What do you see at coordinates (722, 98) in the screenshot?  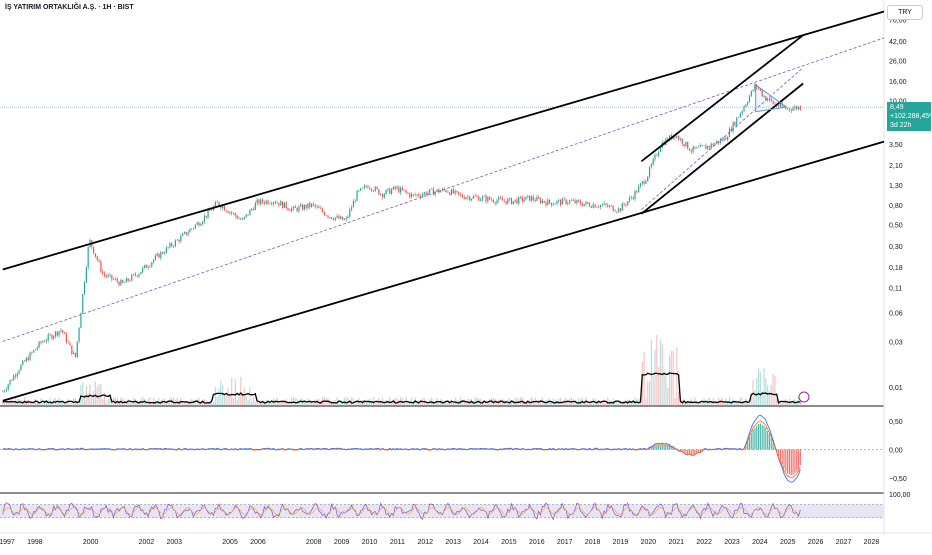 I see `trend-line` at bounding box center [722, 98].